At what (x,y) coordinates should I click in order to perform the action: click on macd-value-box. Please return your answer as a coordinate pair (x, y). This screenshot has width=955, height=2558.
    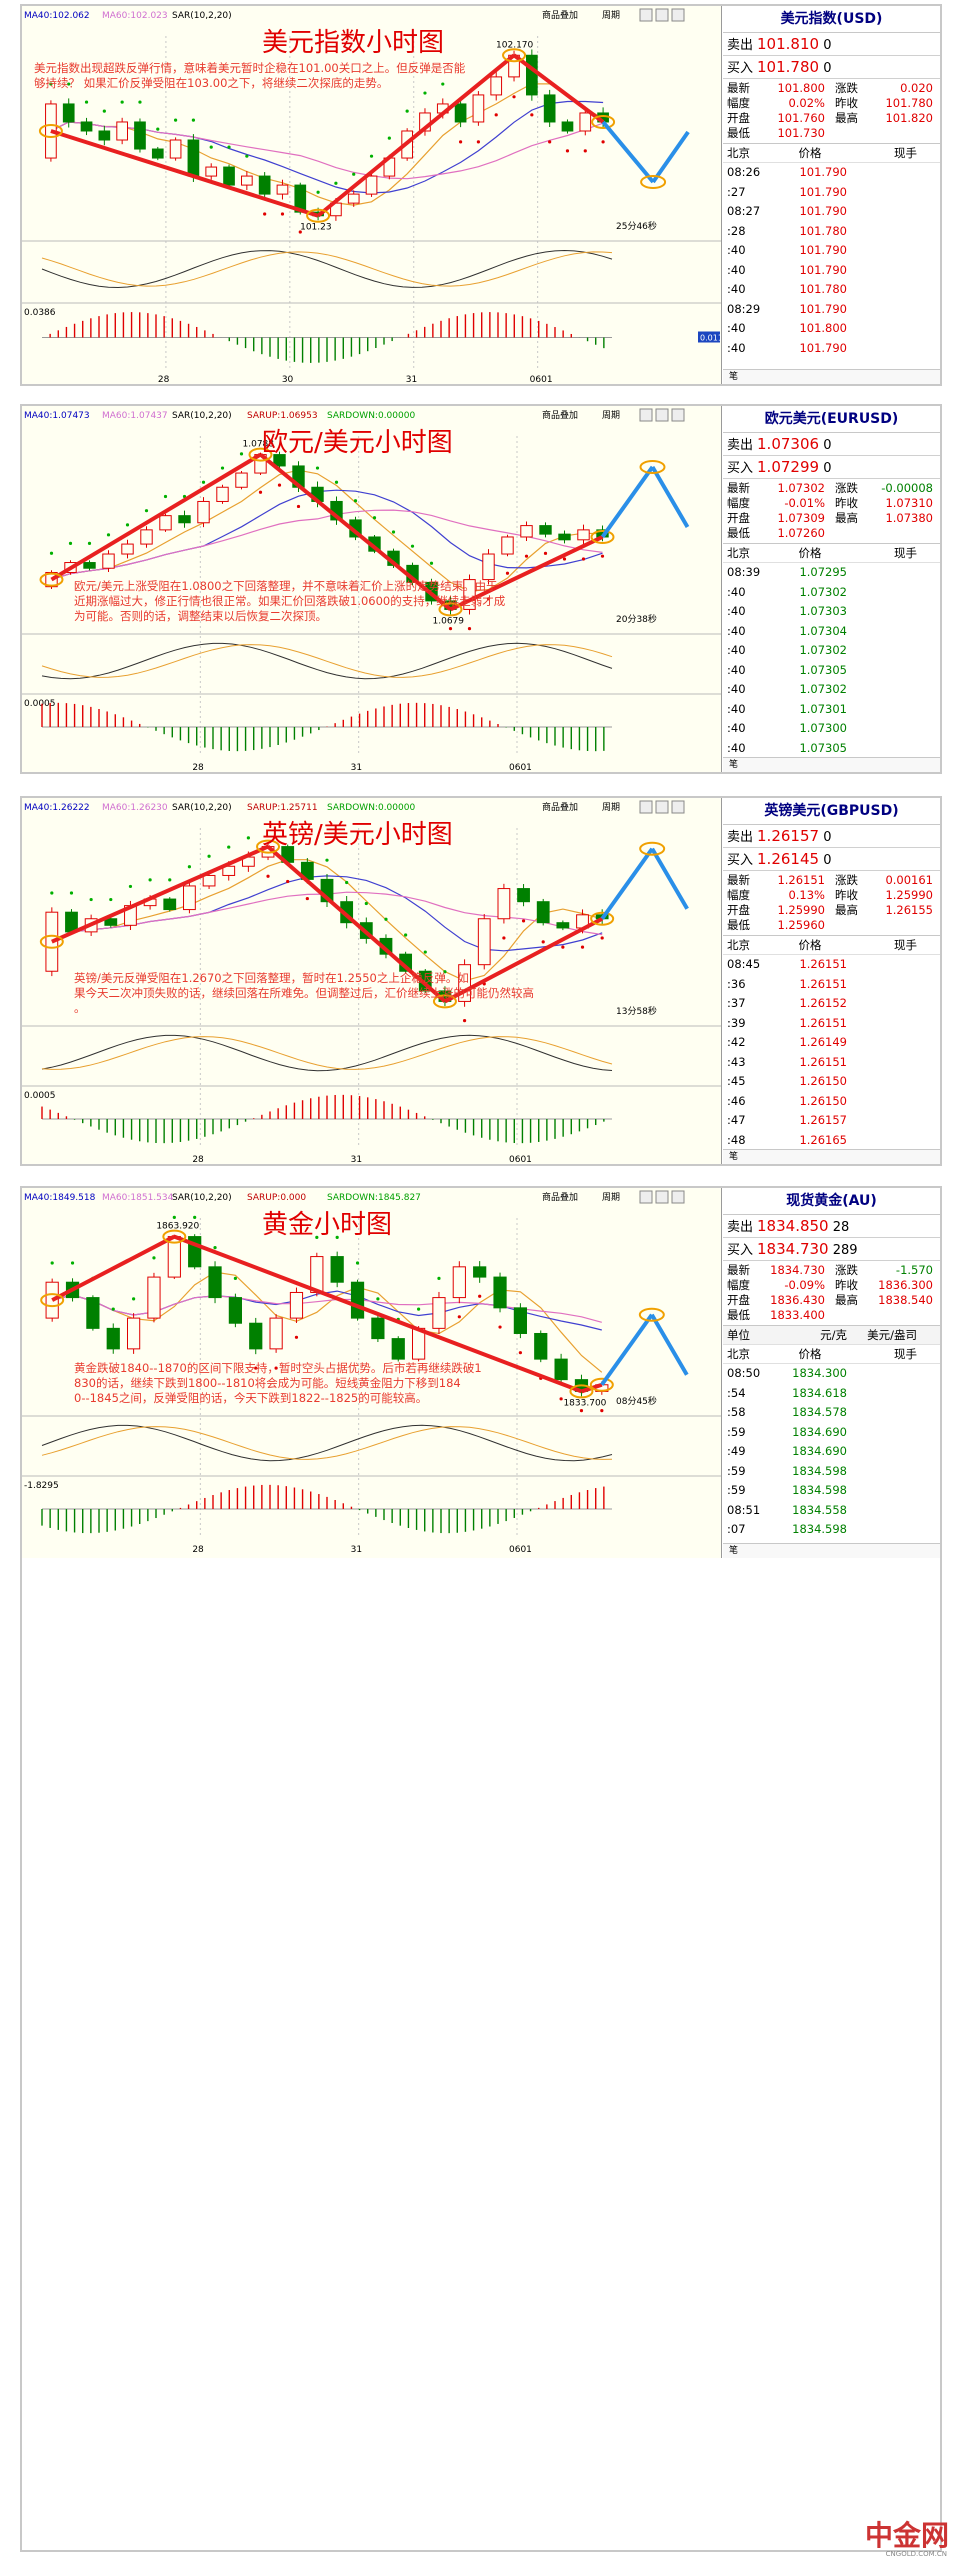
    Looking at the image, I should click on (709, 337).